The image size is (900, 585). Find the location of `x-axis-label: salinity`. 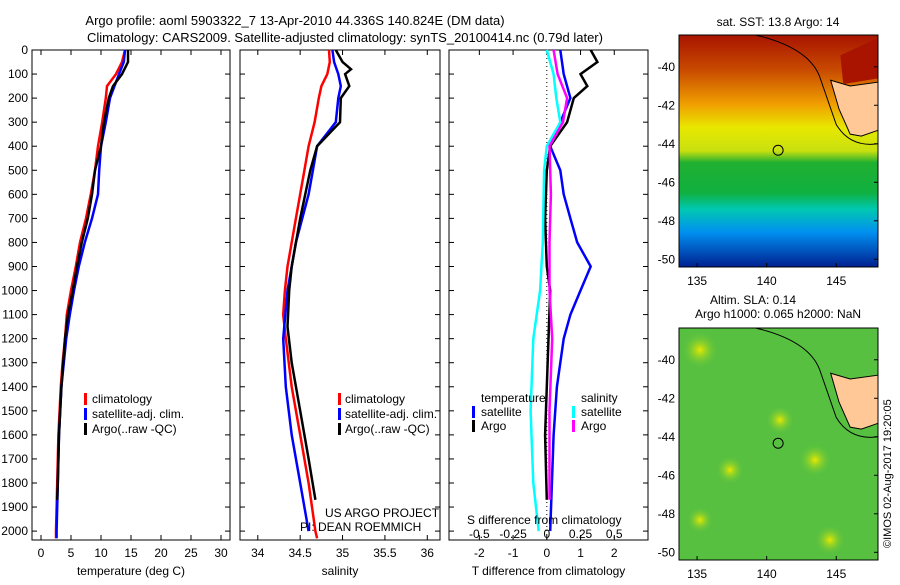

x-axis-label: salinity is located at coordinates (340, 571).